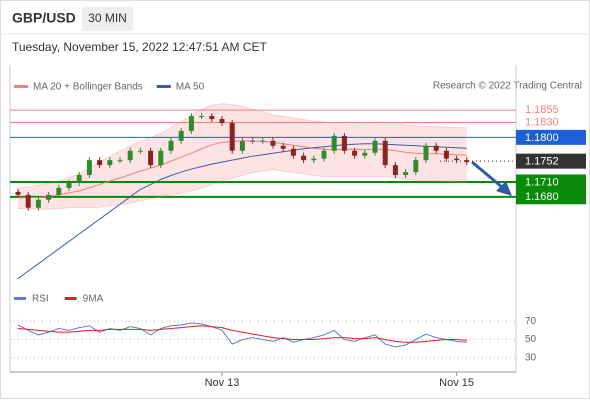 The height and width of the screenshot is (405, 590). Describe the element at coordinates (531, 321) in the screenshot. I see `y-tick-label: 70` at that location.